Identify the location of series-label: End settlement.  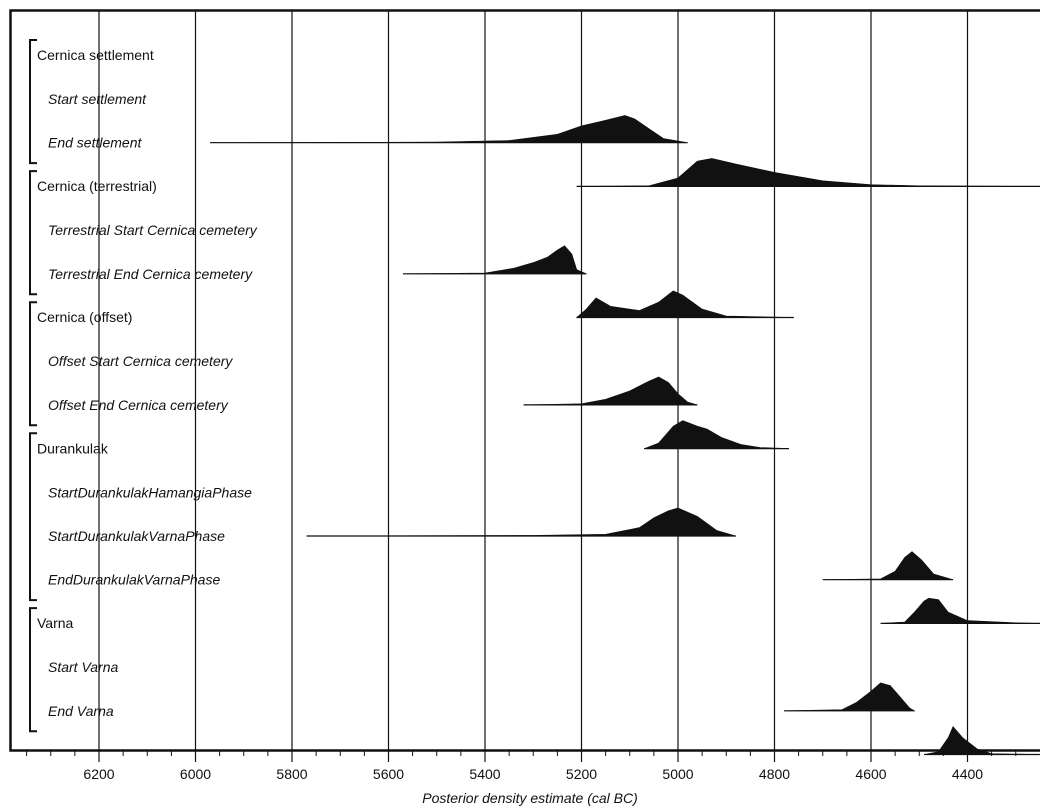
(95, 143).